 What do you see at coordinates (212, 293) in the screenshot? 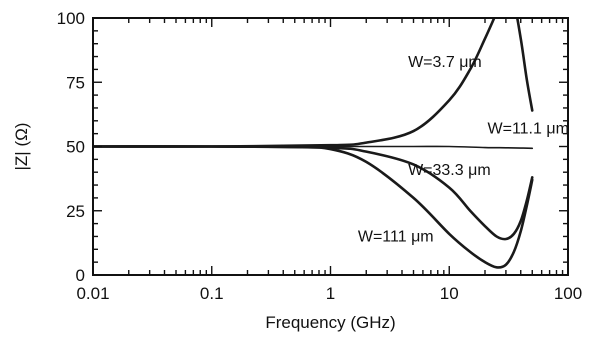
I see `x-tick-label: 0.1` at bounding box center [212, 293].